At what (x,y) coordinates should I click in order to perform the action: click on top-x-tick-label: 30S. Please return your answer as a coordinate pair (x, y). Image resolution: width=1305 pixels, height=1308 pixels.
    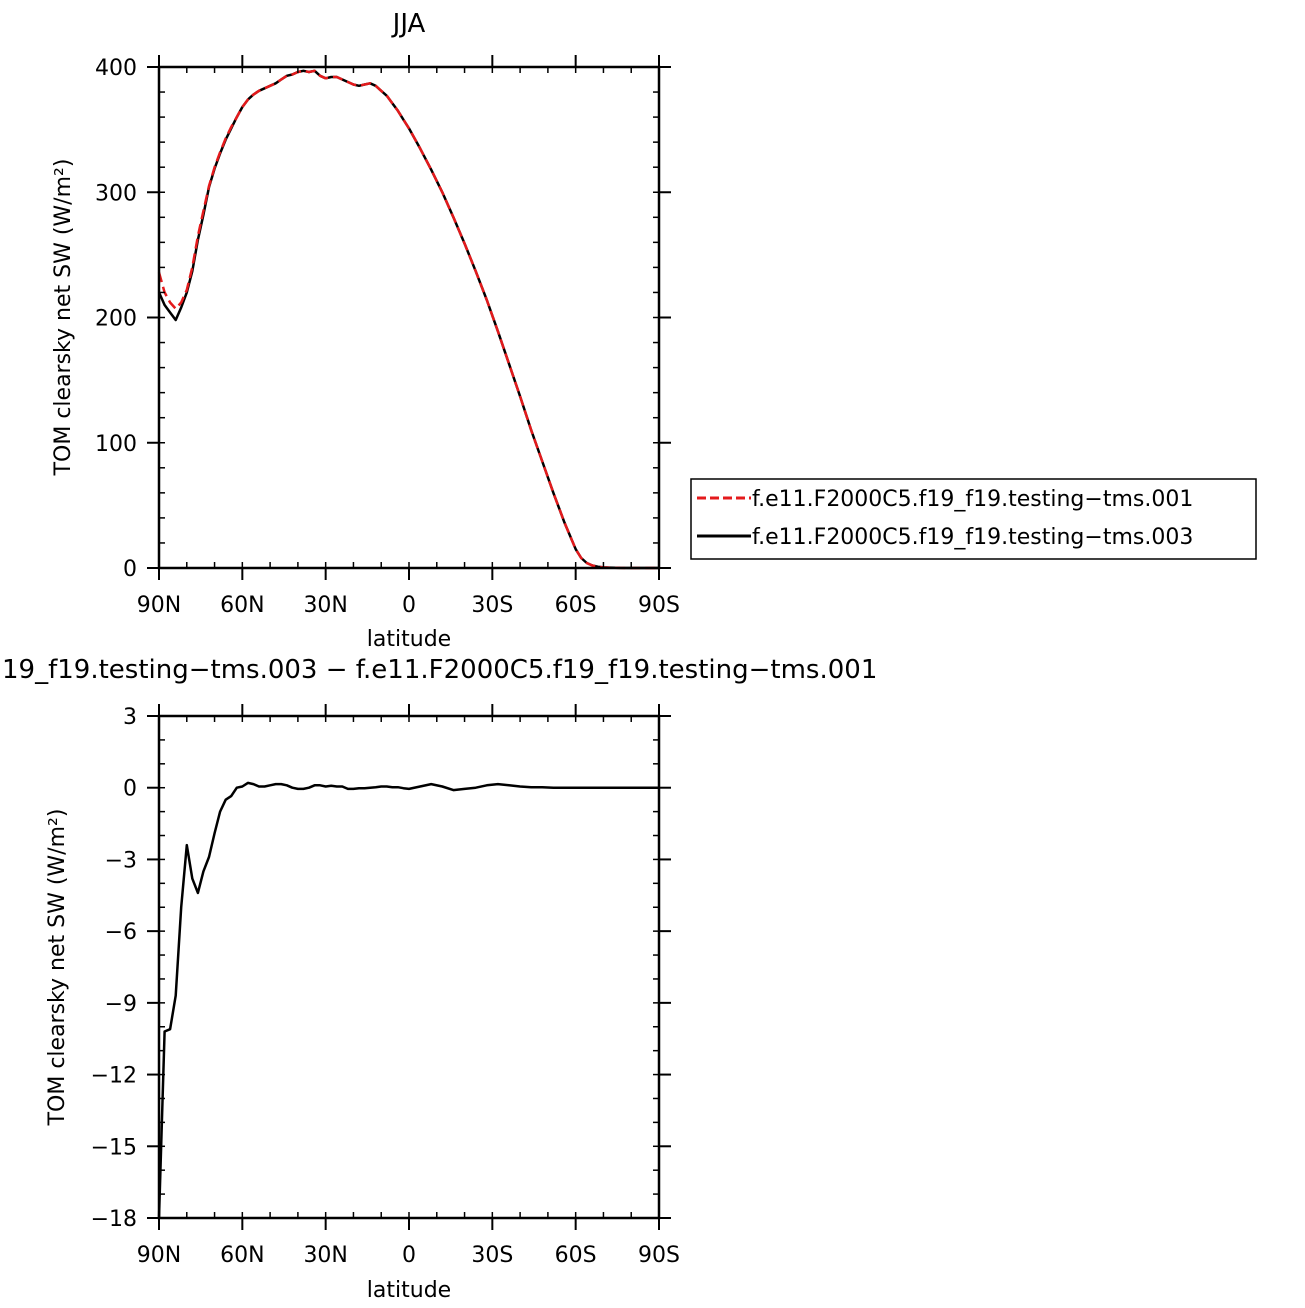
    Looking at the image, I should click on (492, 605).